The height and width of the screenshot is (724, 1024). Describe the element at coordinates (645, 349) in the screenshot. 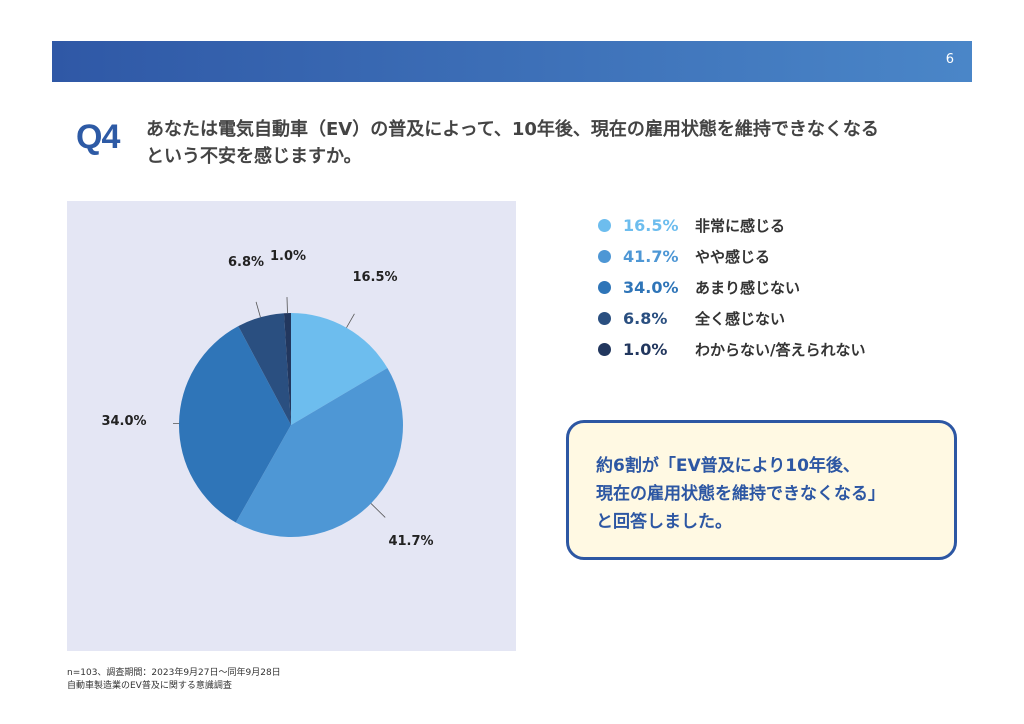

I see `legend-percent: 1.0%` at that location.